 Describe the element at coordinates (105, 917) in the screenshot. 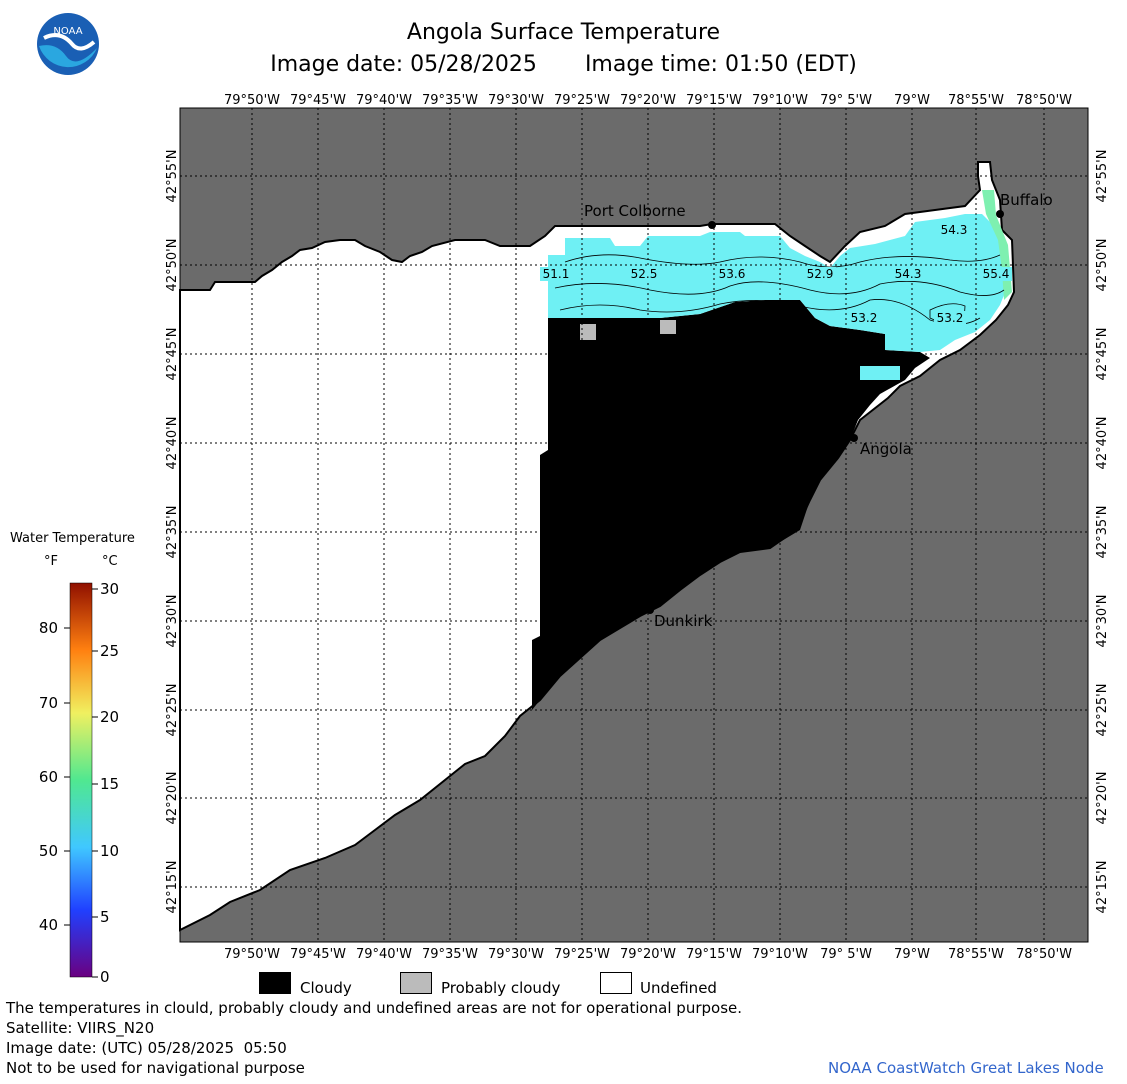

I see `celsius-tick: 5` at that location.